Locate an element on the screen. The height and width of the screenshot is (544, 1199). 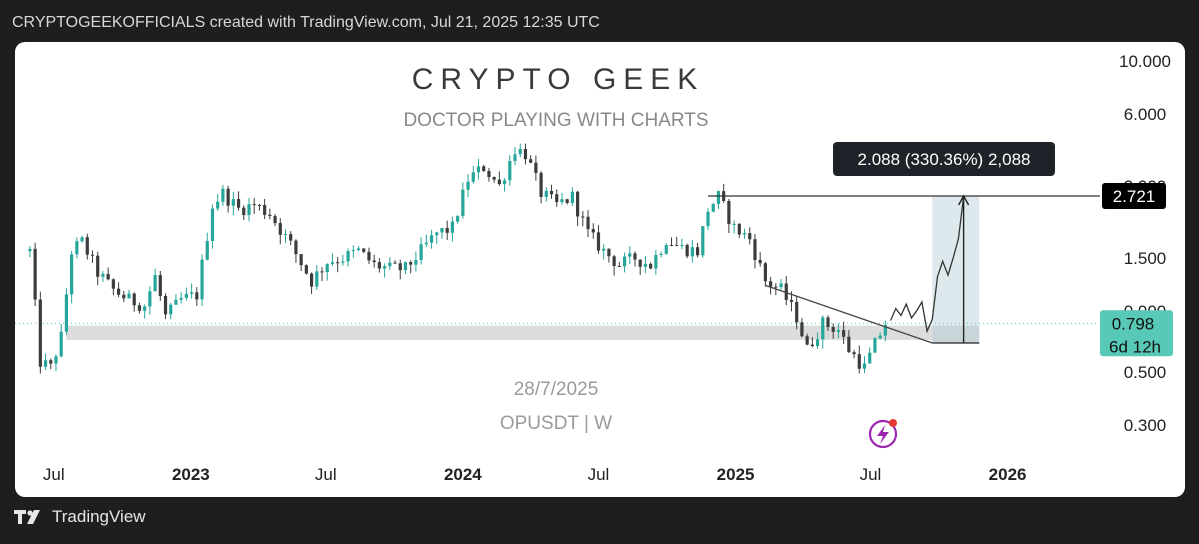
y-tick-label: 0.300 is located at coordinates (1145, 425).